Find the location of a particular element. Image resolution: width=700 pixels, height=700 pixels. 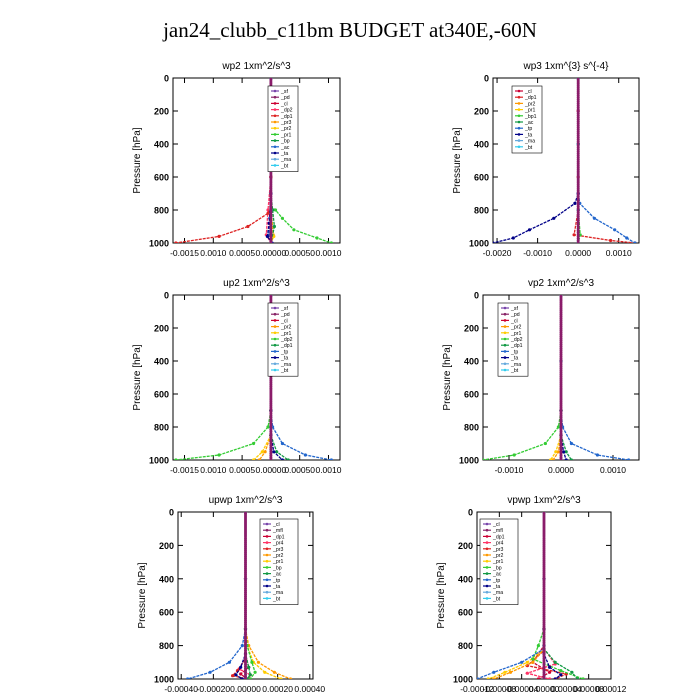

legend-label: _mfl is located at coordinates (277, 531).